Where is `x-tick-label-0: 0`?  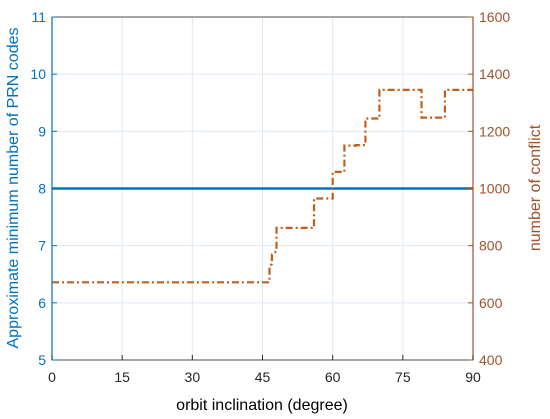
x-tick-label-0: 0 is located at coordinates (52, 377).